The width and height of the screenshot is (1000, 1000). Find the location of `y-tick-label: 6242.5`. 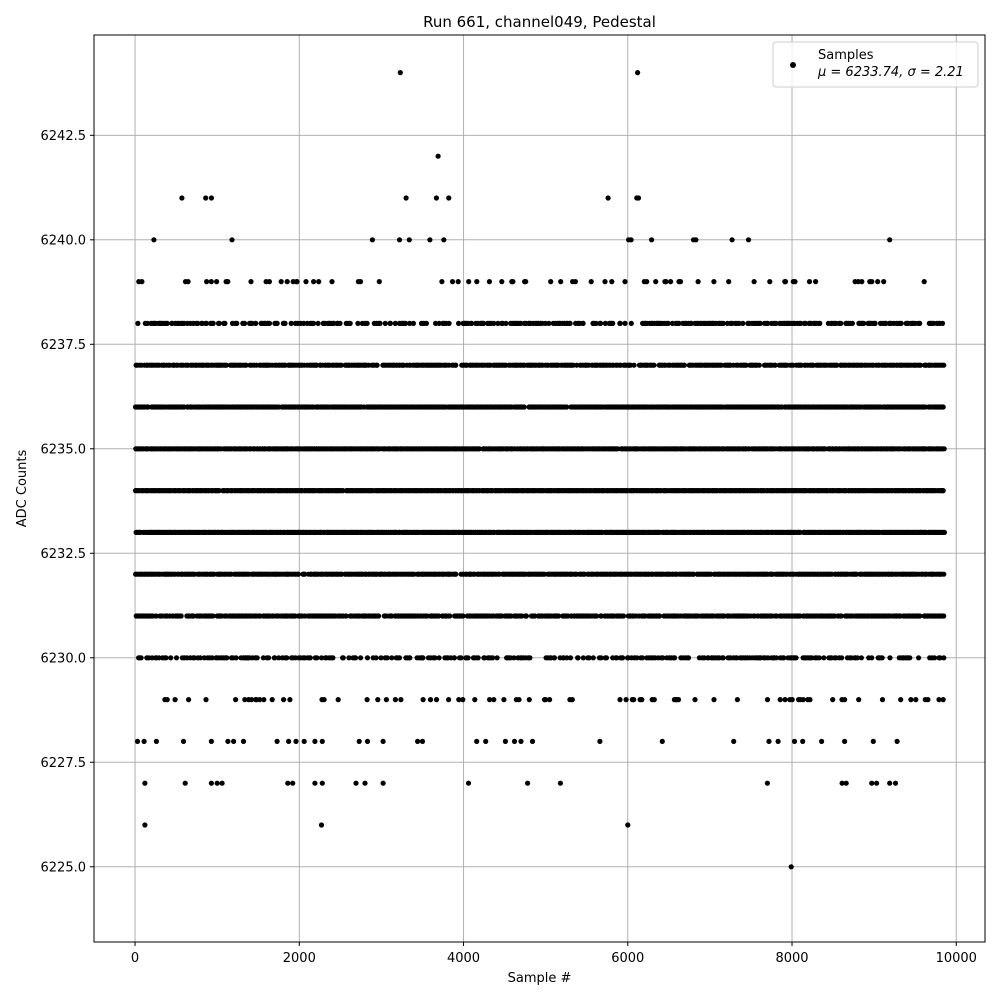

y-tick-label: 6242.5 is located at coordinates (64, 136).